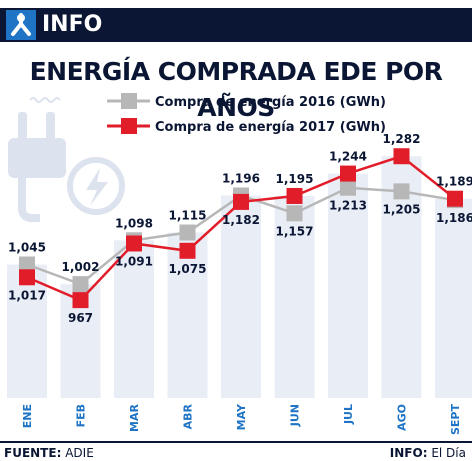  What do you see at coordinates (241, 296) in the screenshot?
I see `column-bar-may` at bounding box center [241, 296].